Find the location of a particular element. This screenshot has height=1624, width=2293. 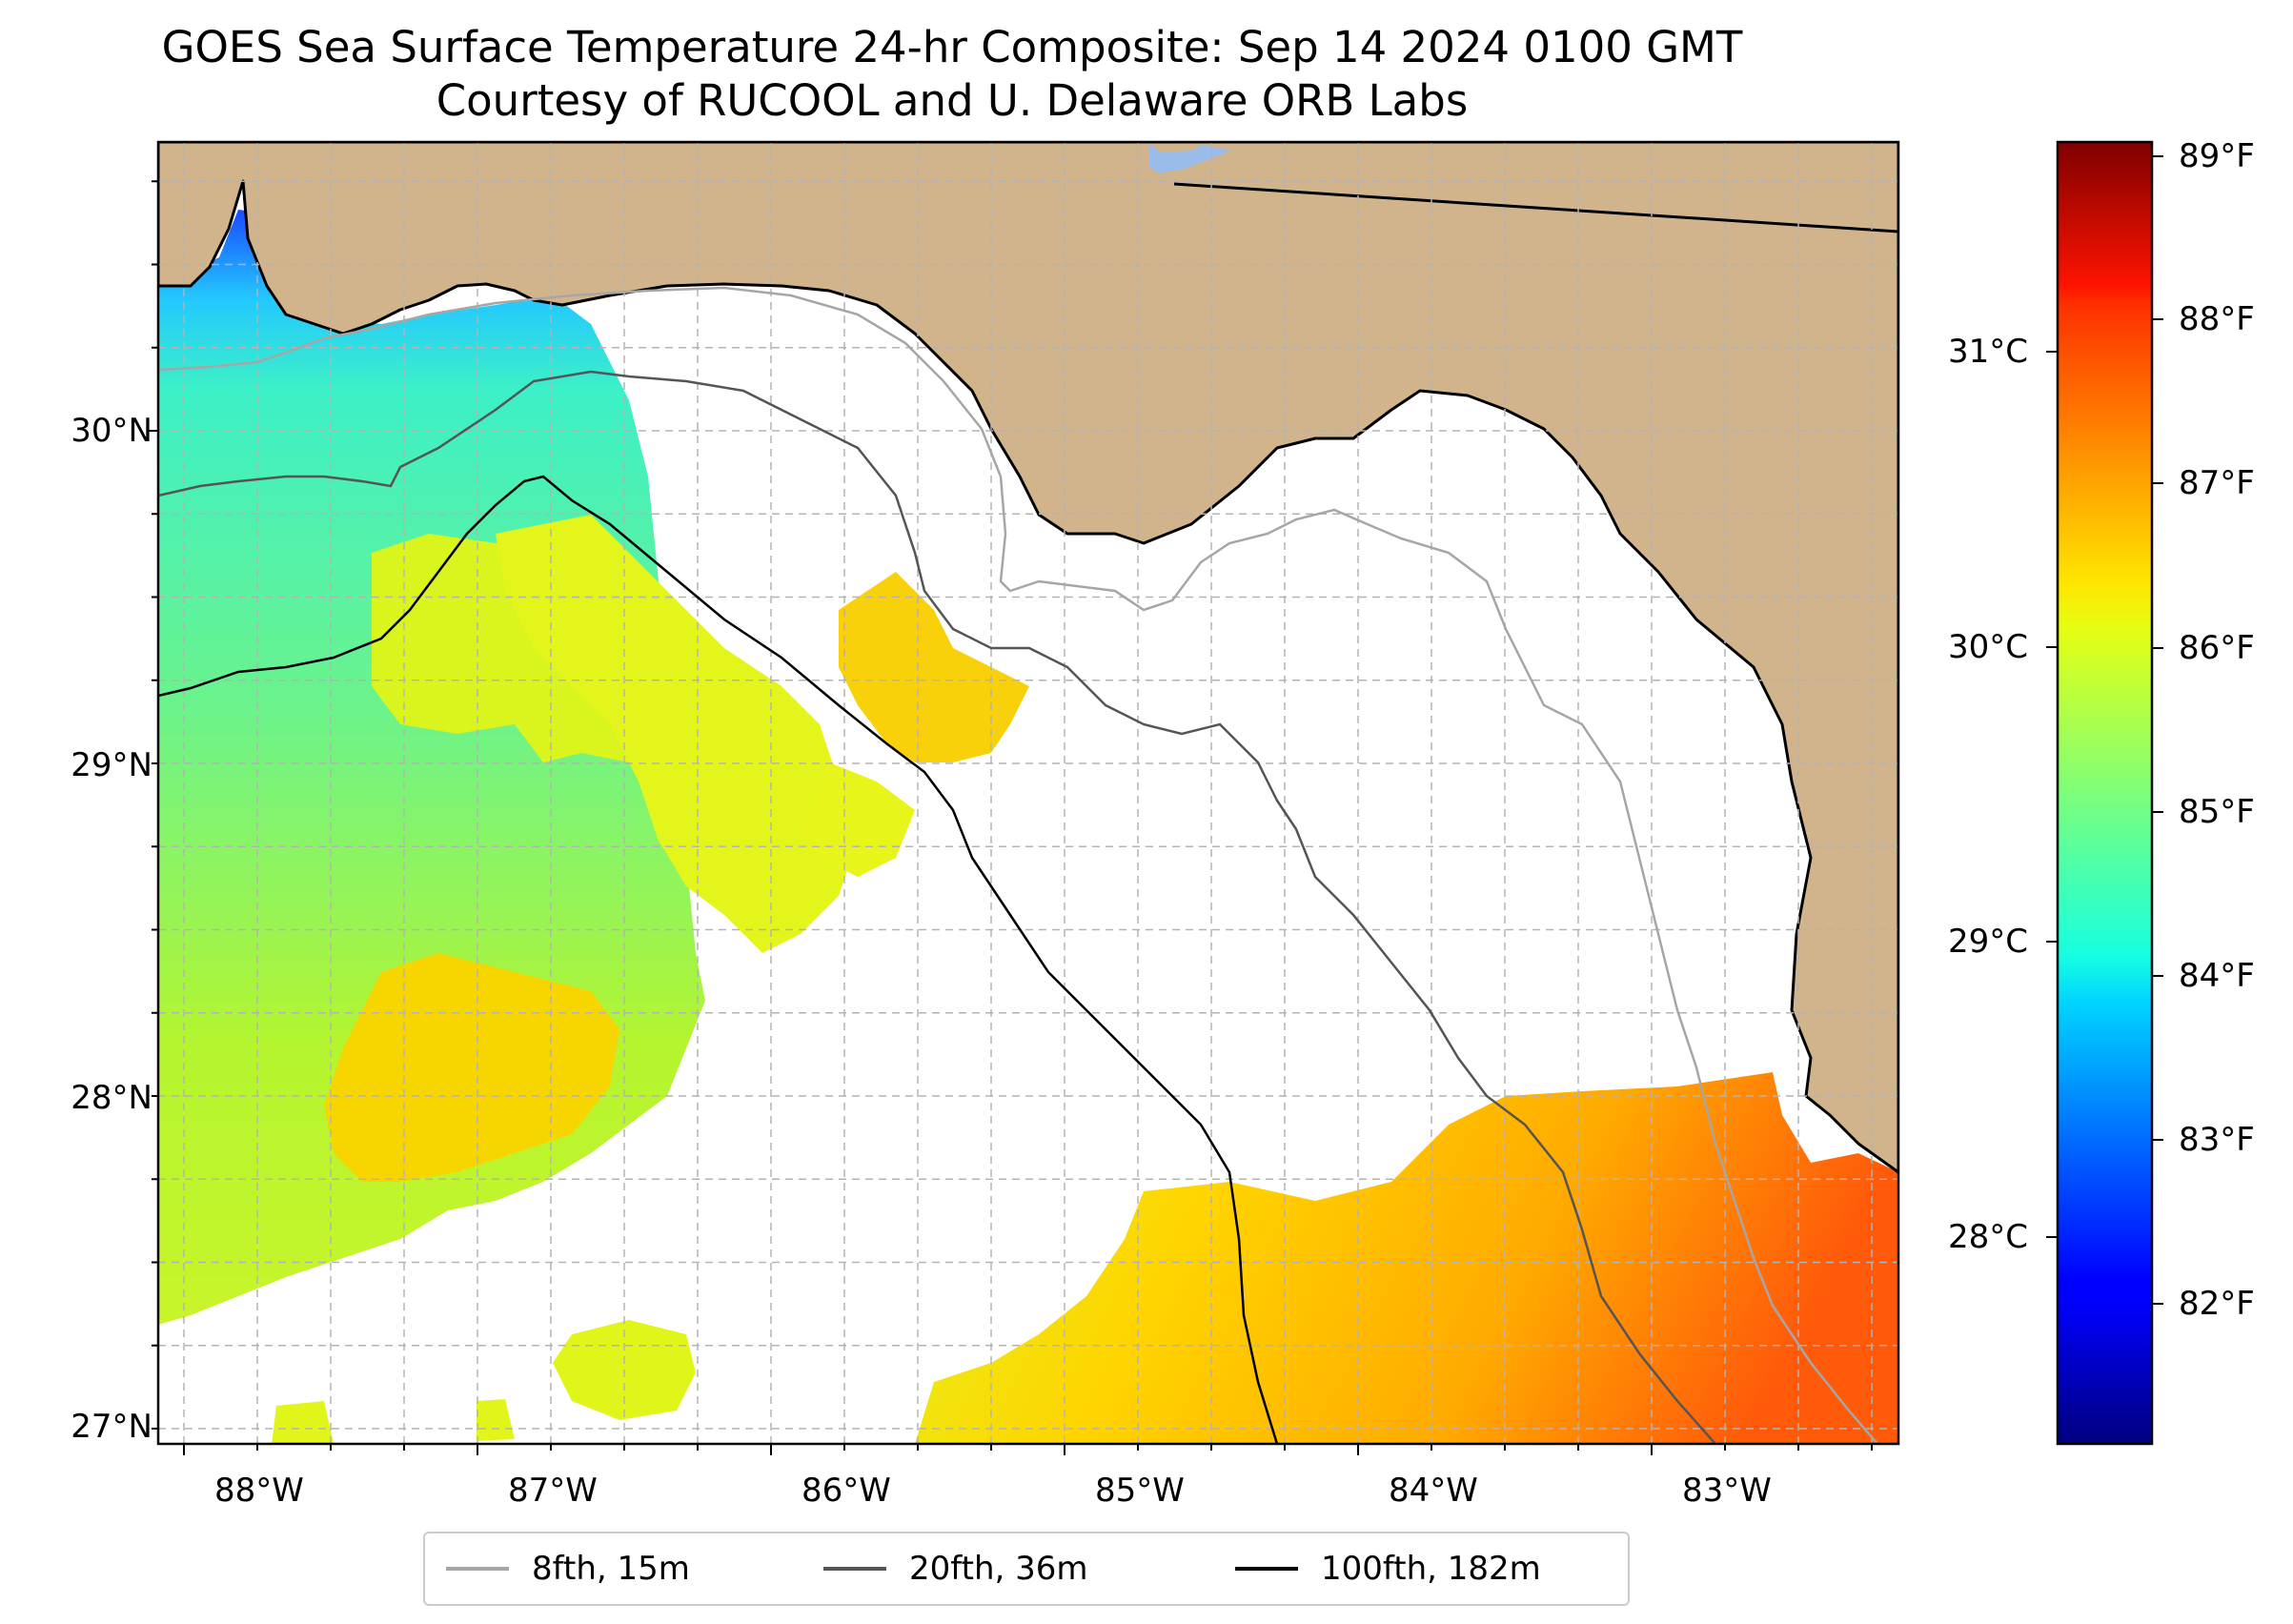

sst-central-low-patch is located at coordinates (858, 819).